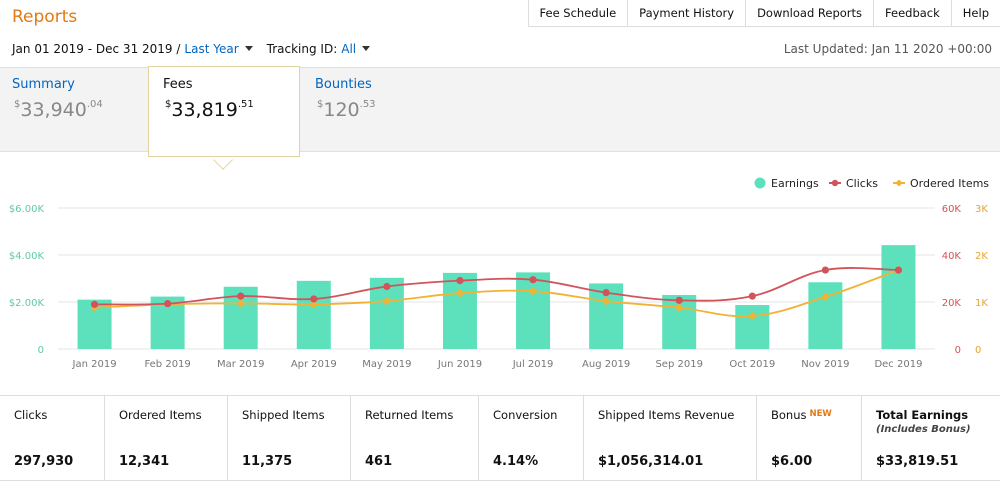 Image resolution: width=1000 pixels, height=484 pixels. What do you see at coordinates (386, 364) in the screenshot?
I see `x-tick-label: May 2019` at bounding box center [386, 364].